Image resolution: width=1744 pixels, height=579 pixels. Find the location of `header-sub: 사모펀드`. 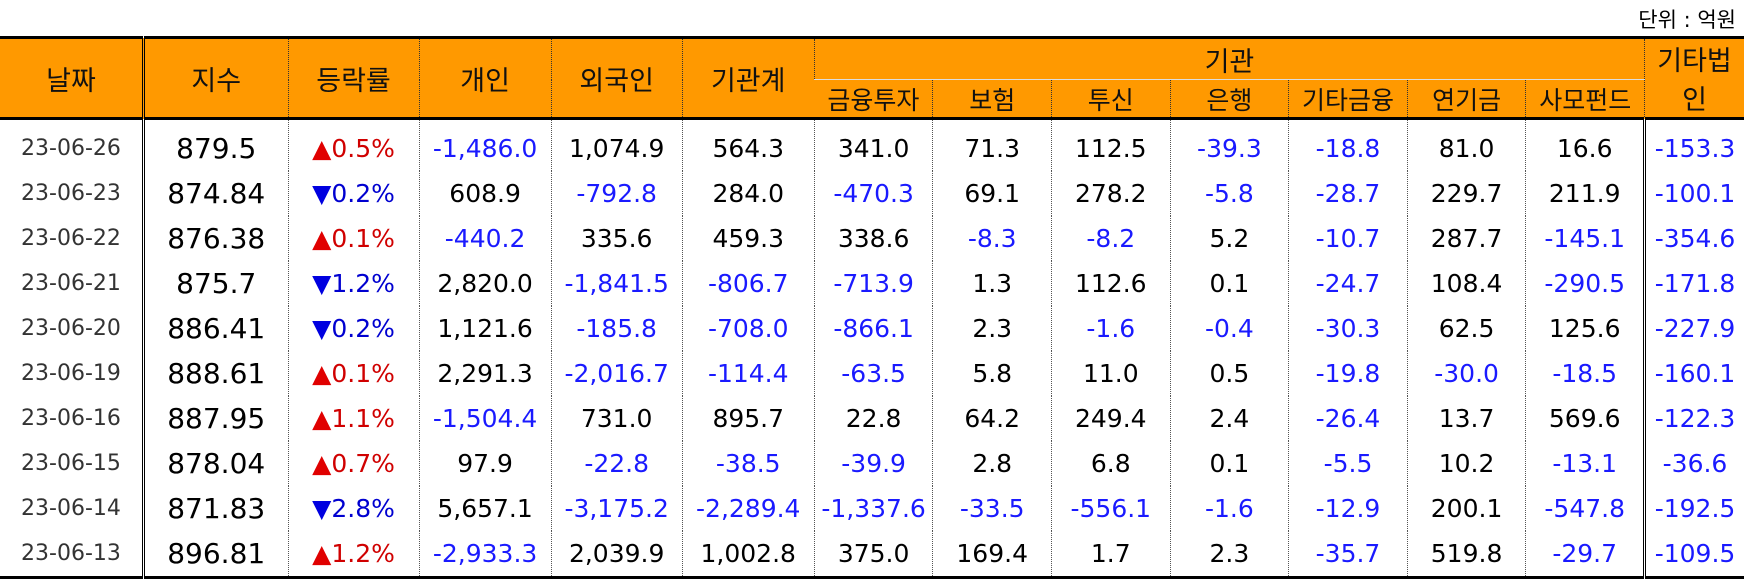

header-sub: 사모펀드 is located at coordinates (1585, 99).